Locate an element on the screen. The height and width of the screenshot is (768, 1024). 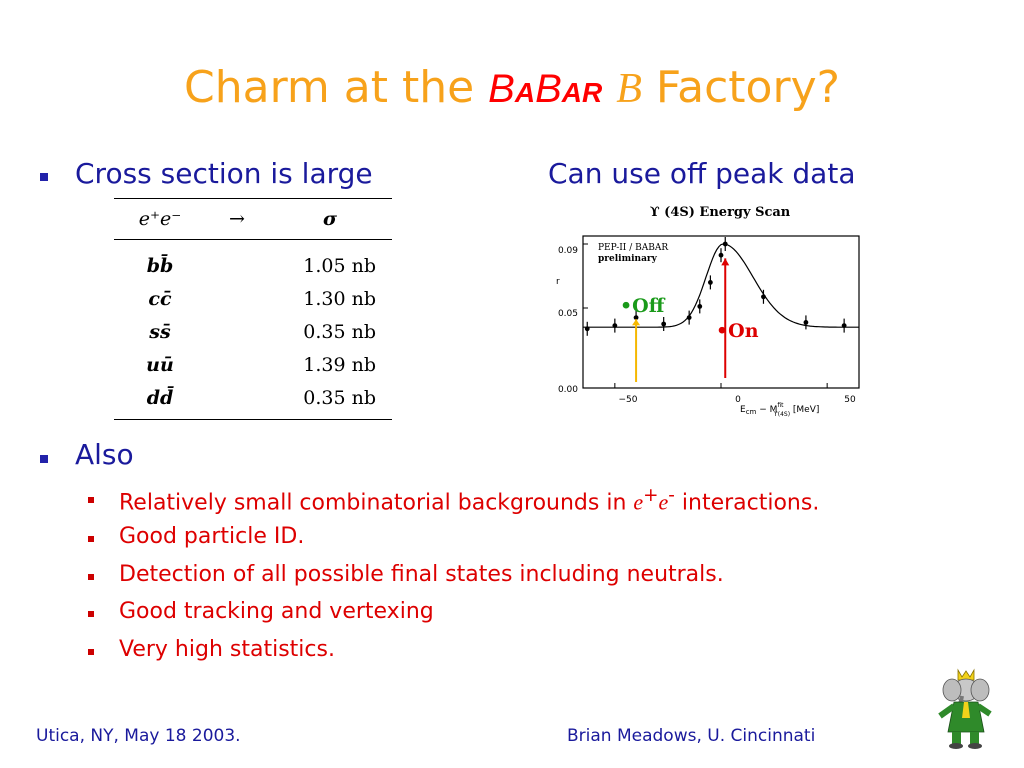
xtick-label: 50 is located at coordinates (850, 400).